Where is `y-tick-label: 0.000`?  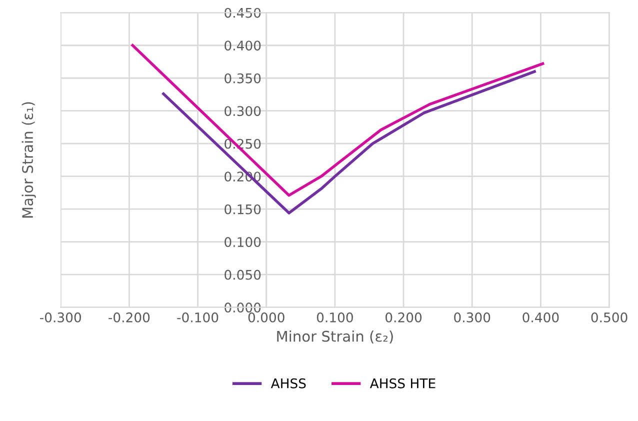 y-tick-label: 0.000 is located at coordinates (242, 307).